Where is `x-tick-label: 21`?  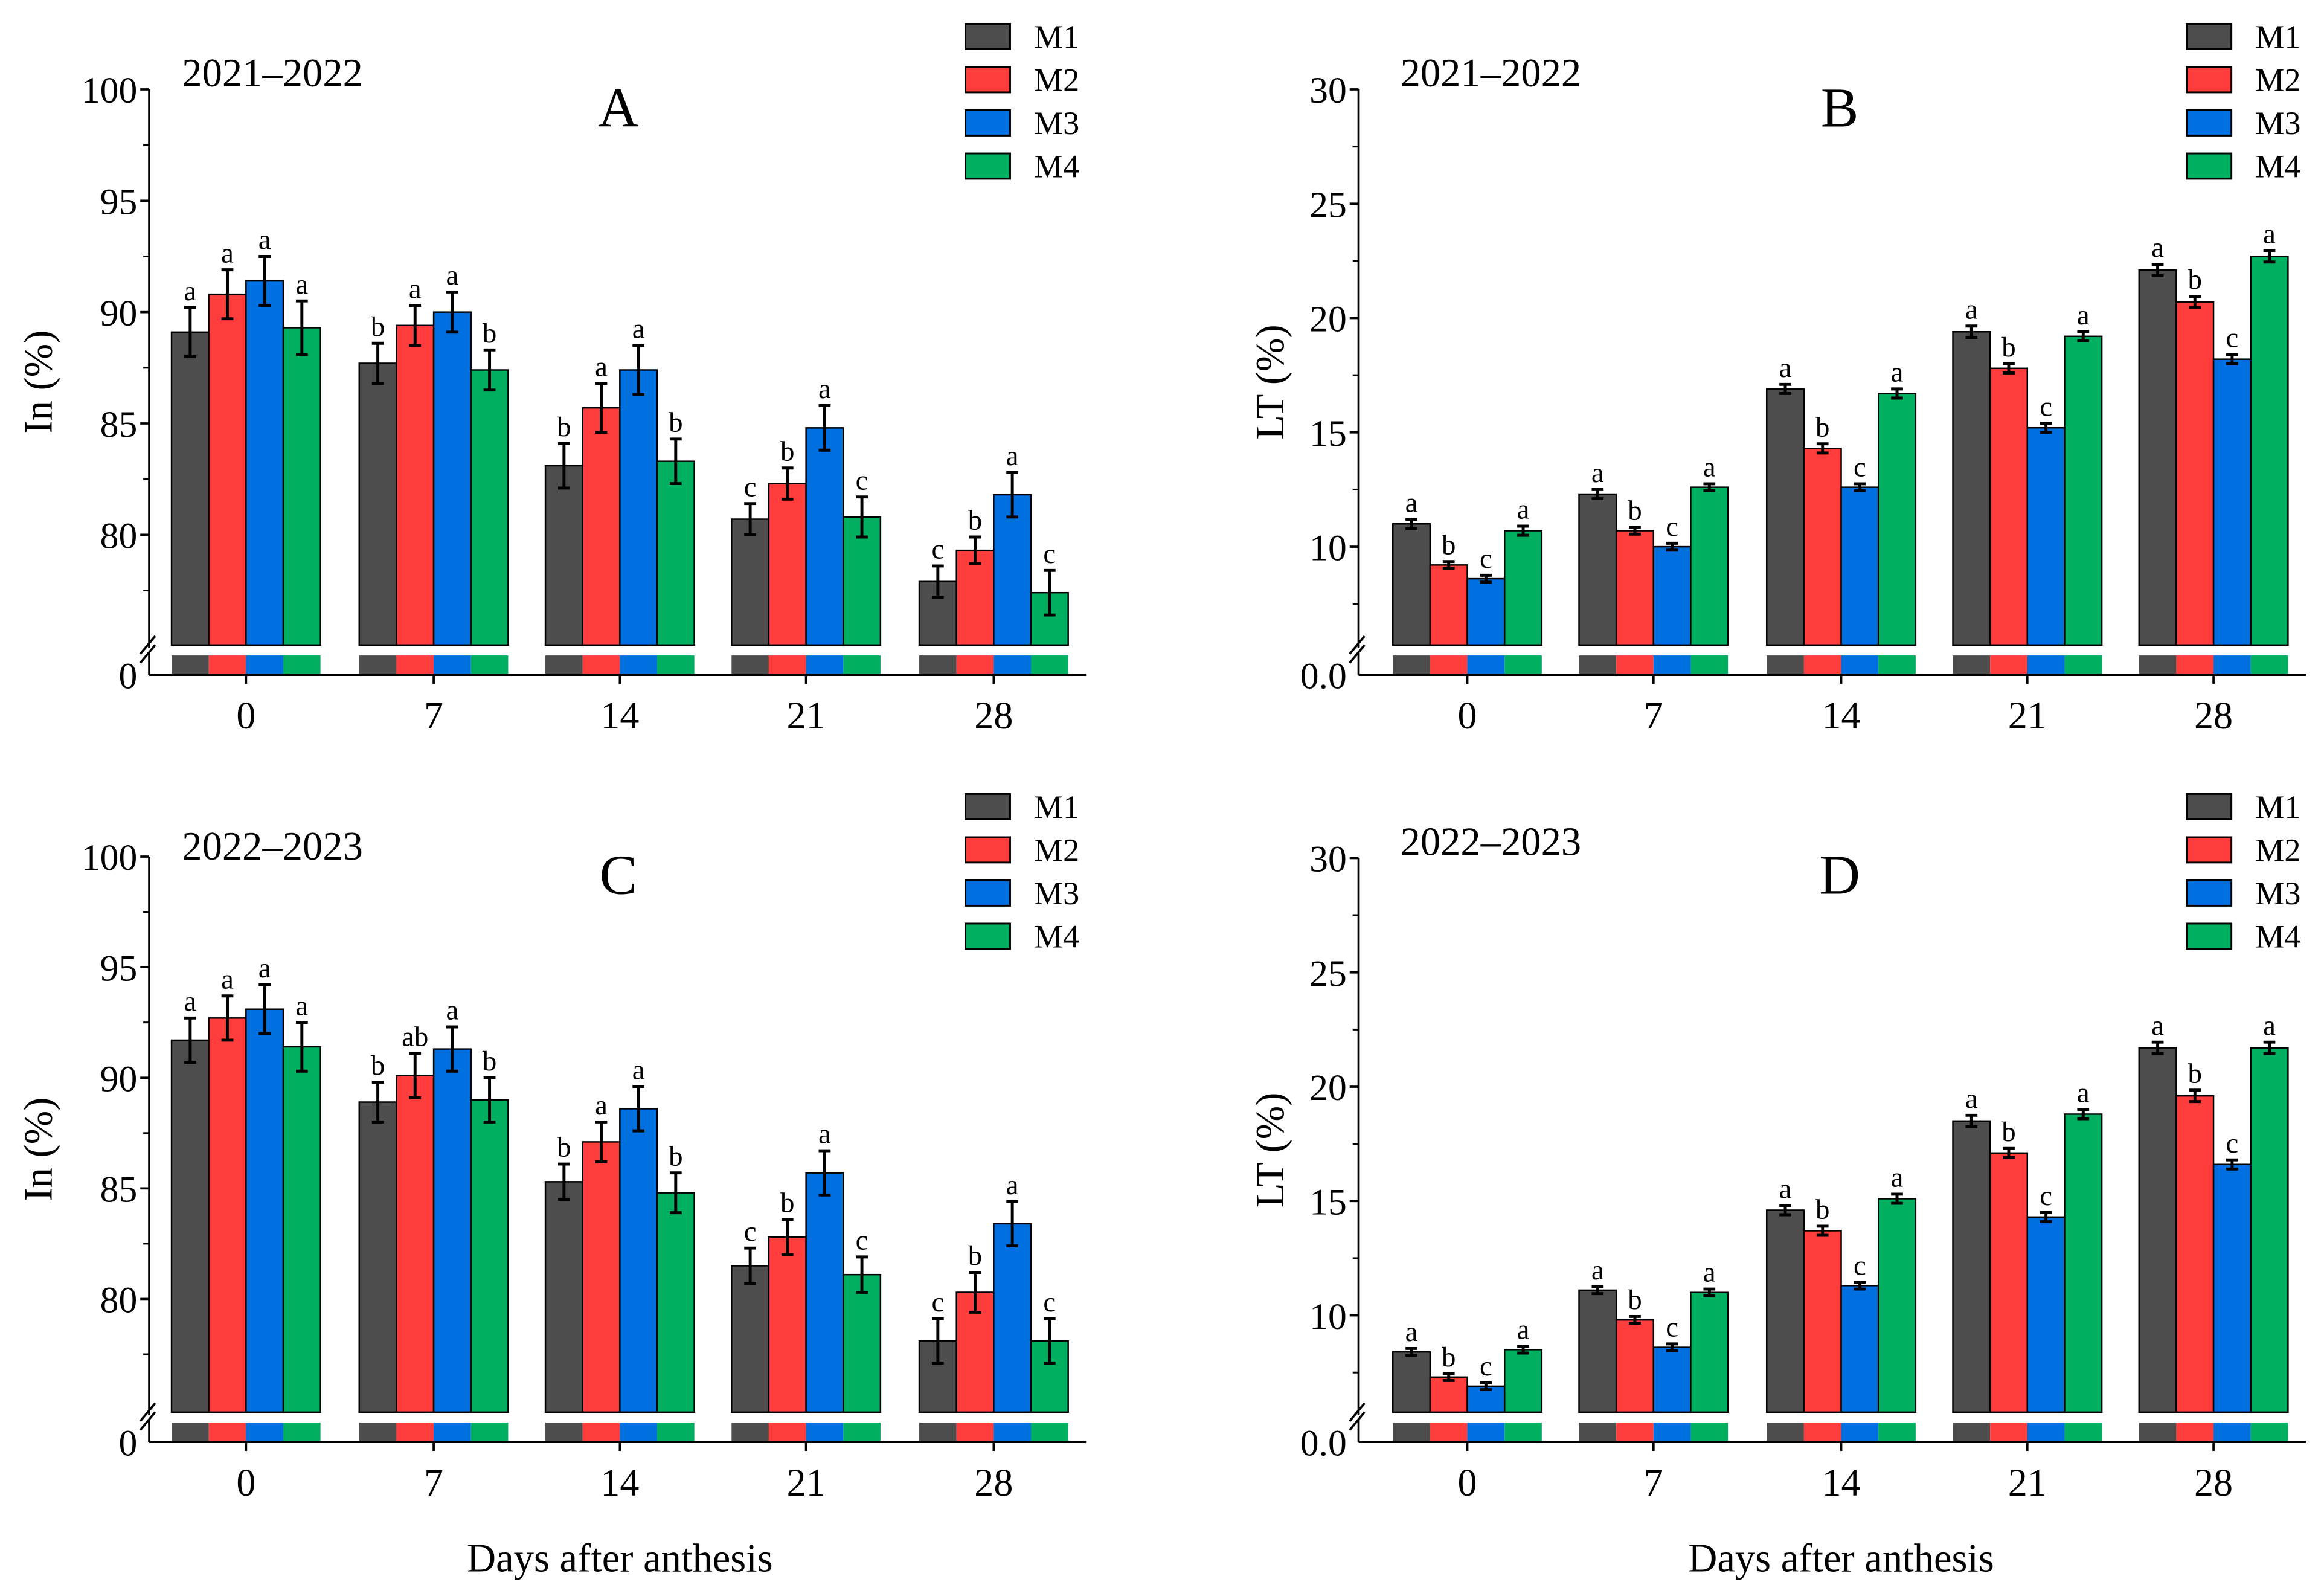
x-tick-label: 21 is located at coordinates (806, 715).